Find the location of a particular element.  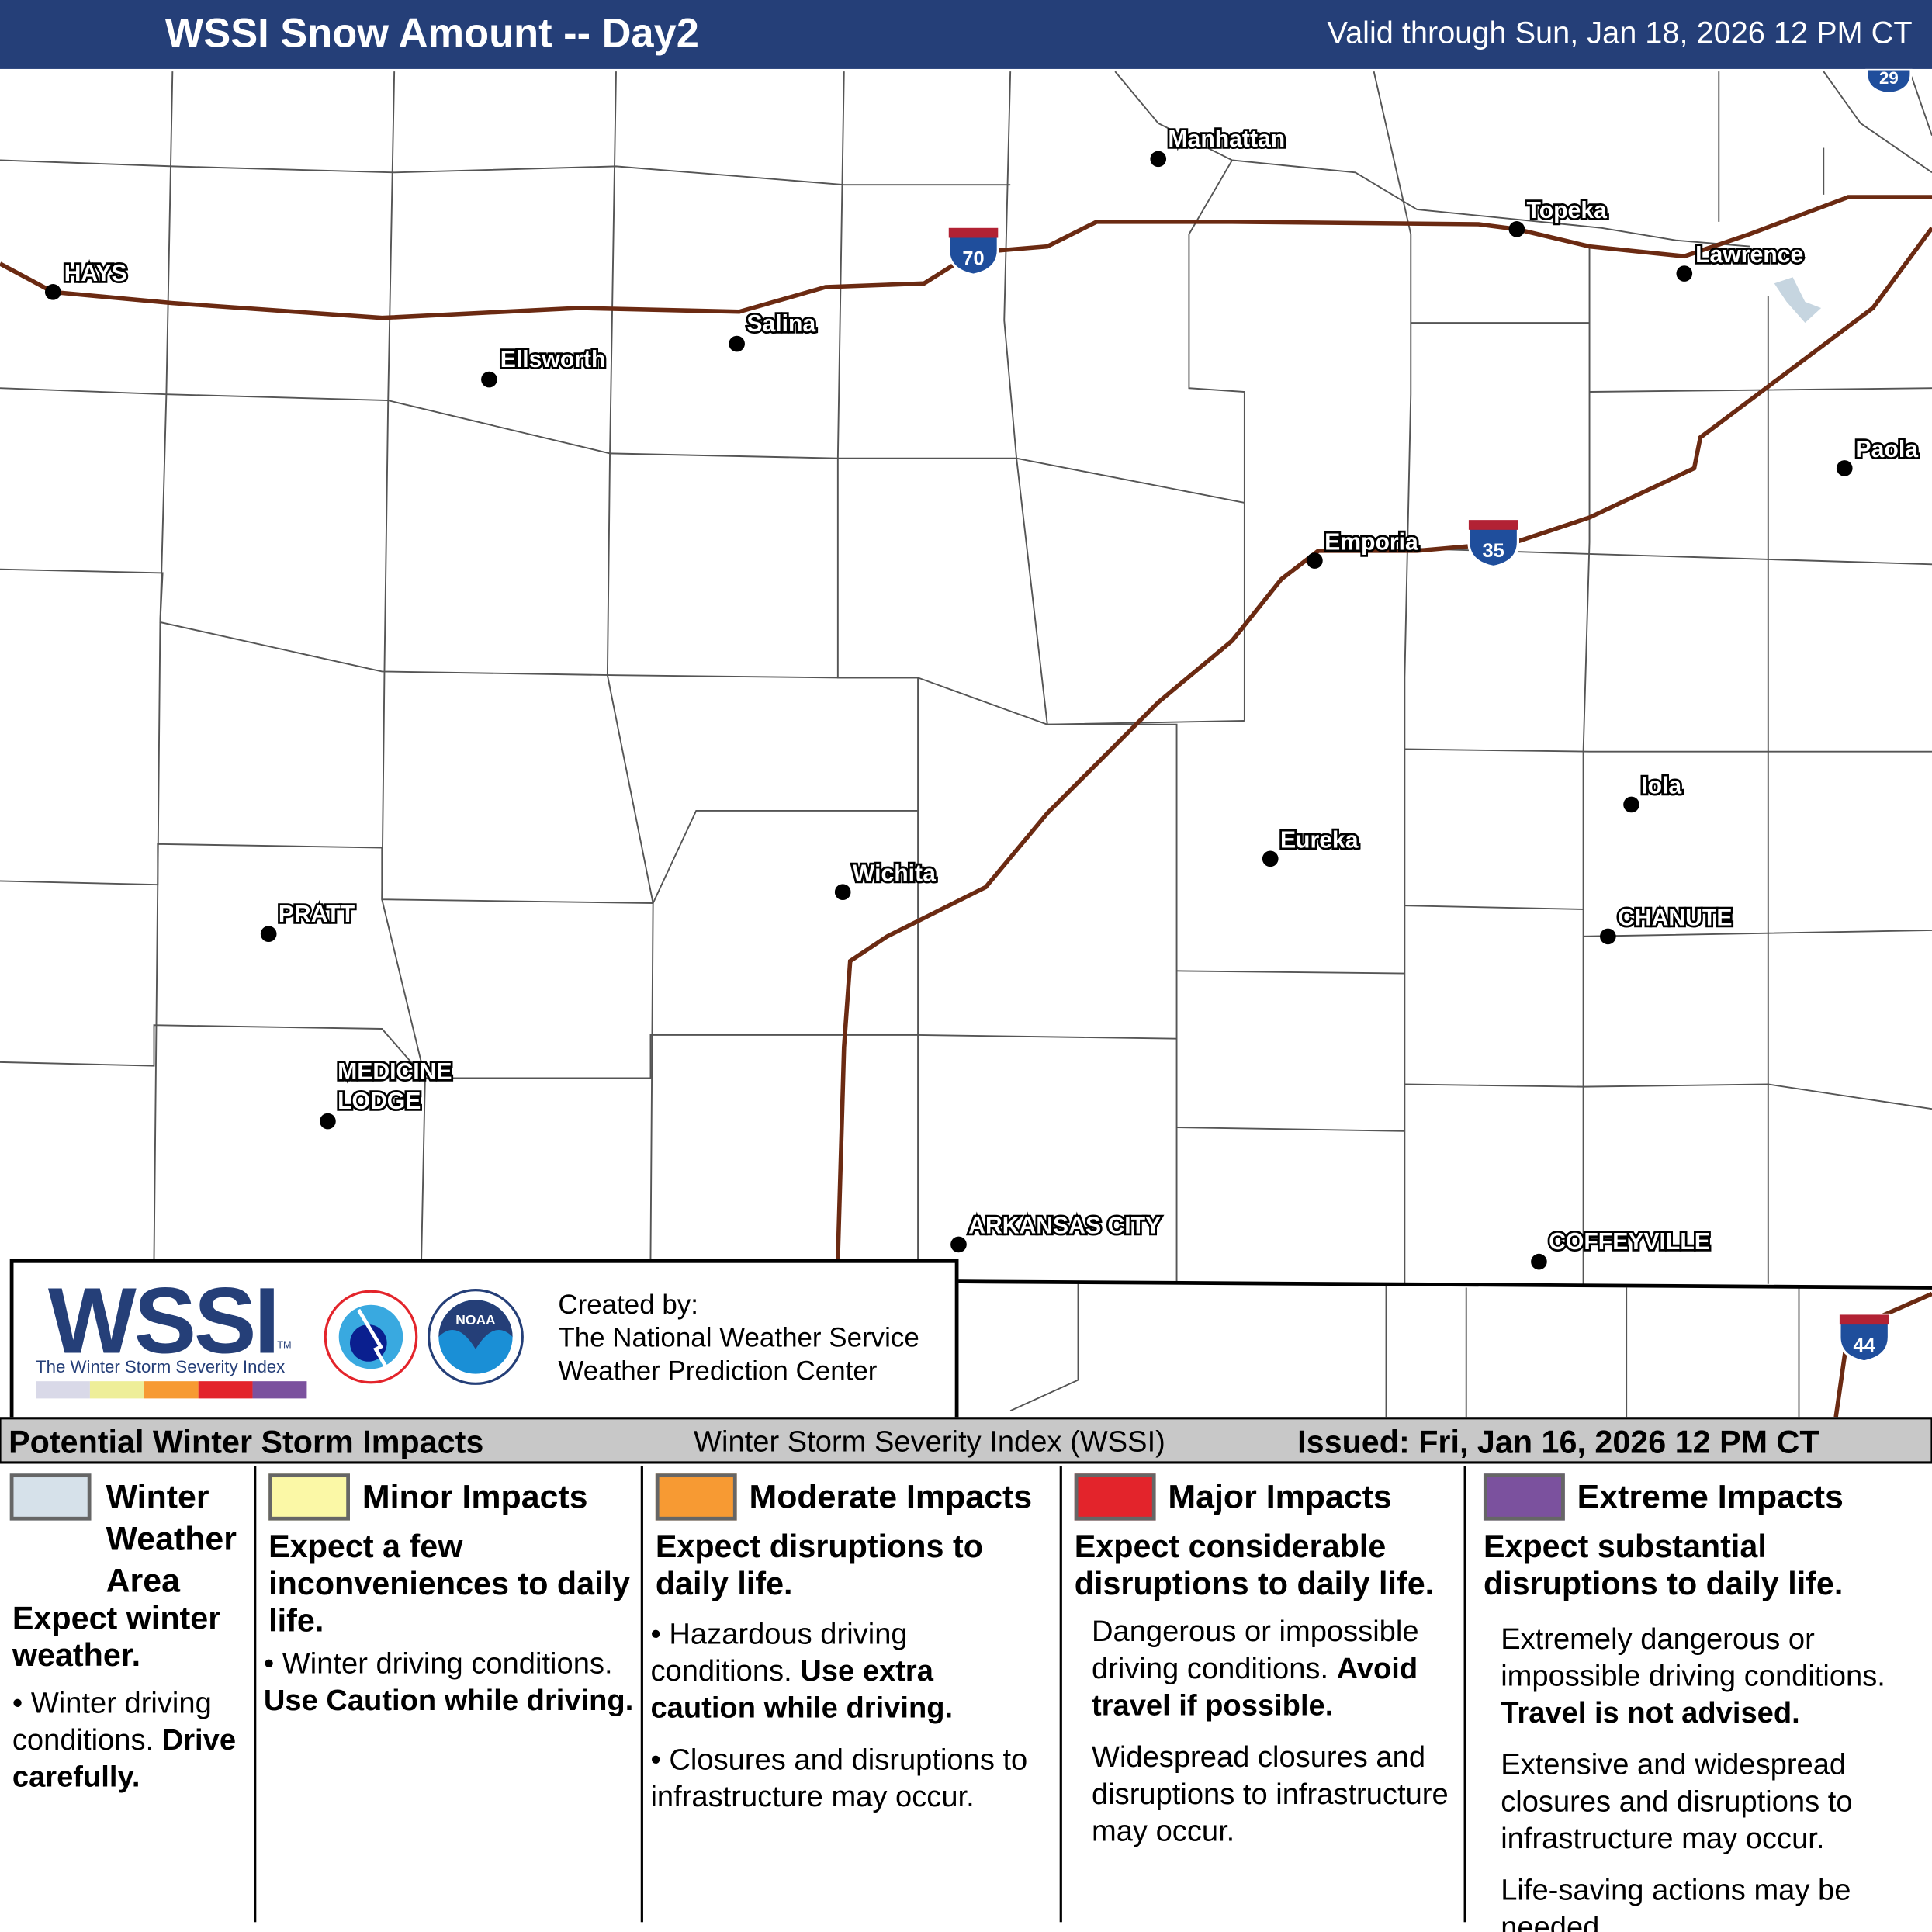

legend-body: Hazardous driving conditions. is located at coordinates (779, 1653).